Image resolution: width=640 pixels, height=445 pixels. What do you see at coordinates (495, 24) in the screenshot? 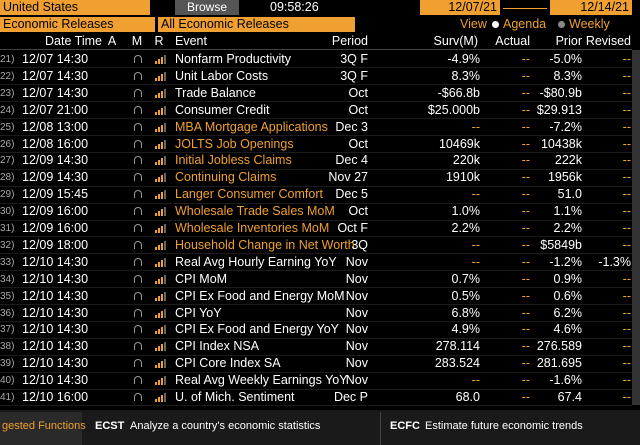
I see `radio-agenda` at bounding box center [495, 24].